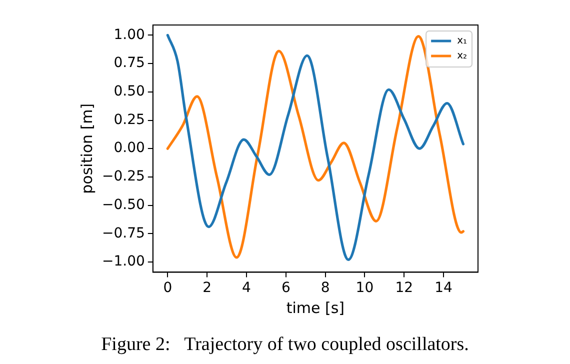 The height and width of the screenshot is (364, 570). What do you see at coordinates (315, 307) in the screenshot?
I see `x-axis-title: time [s]` at bounding box center [315, 307].